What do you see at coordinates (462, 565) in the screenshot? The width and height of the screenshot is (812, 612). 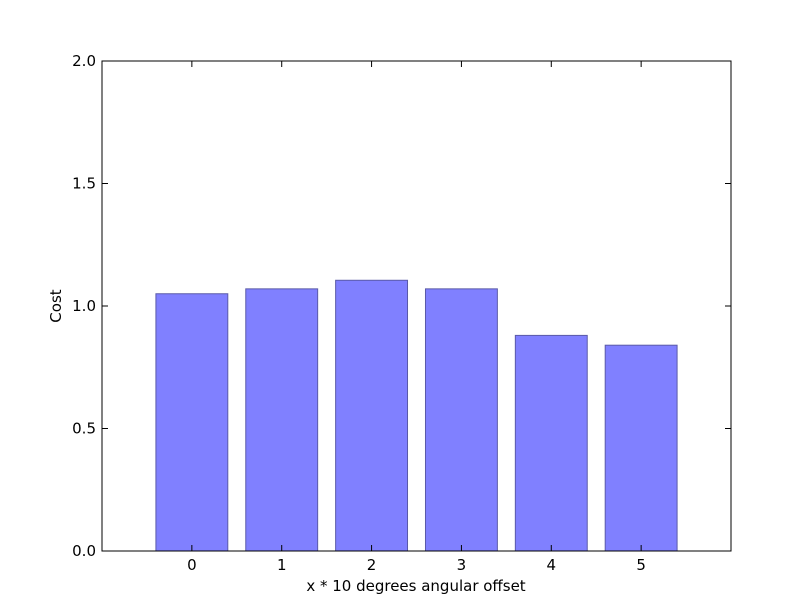 I see `x-tick-label: 3` at bounding box center [462, 565].